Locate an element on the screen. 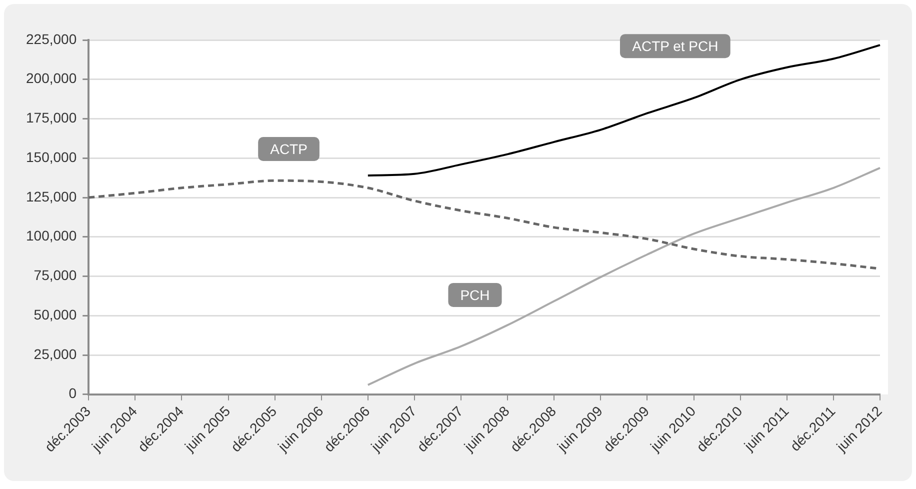 The image size is (916, 489). y-tick-label: 175,000 is located at coordinates (51, 118).